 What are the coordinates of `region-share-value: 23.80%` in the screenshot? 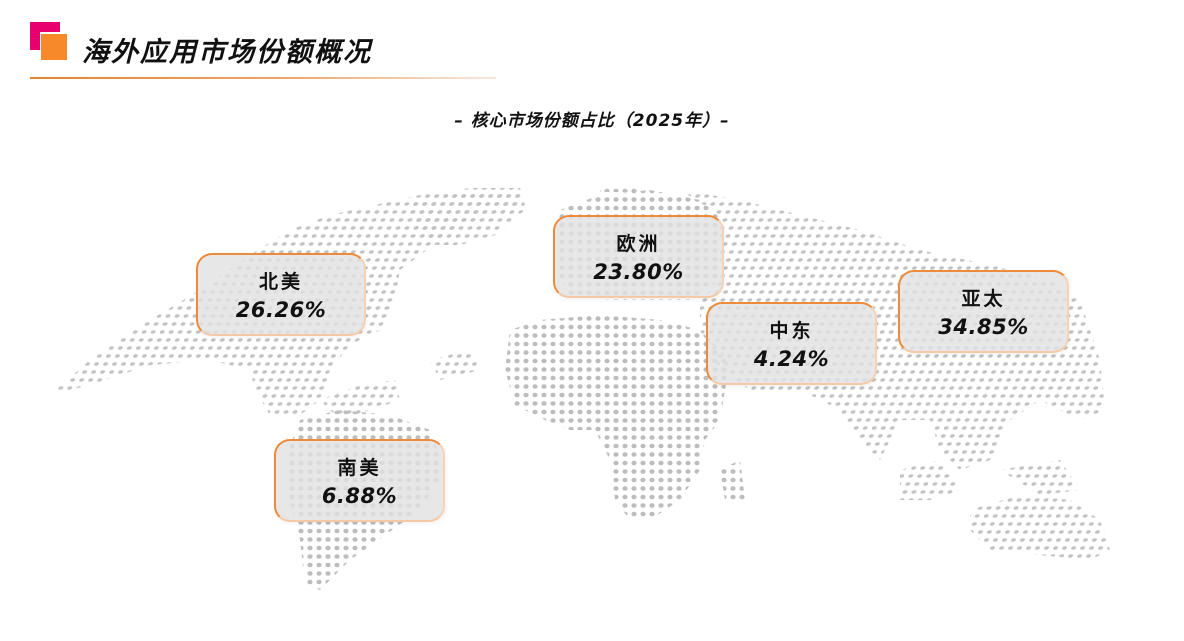 It's located at (638, 272).